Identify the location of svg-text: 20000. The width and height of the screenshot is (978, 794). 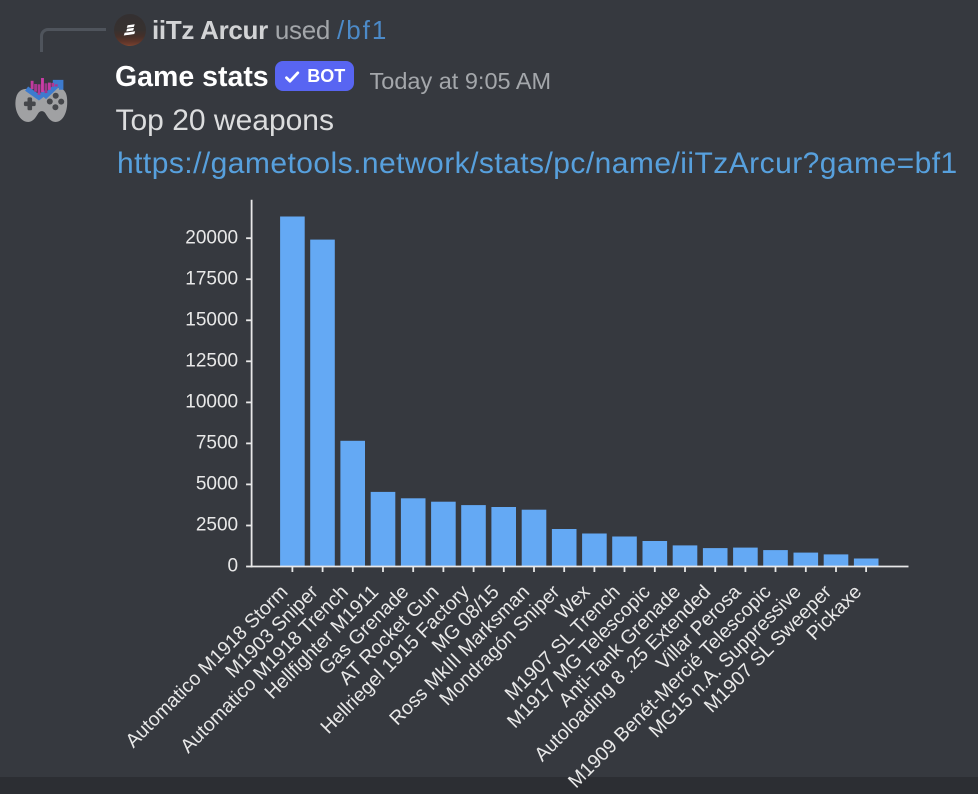
(211, 237).